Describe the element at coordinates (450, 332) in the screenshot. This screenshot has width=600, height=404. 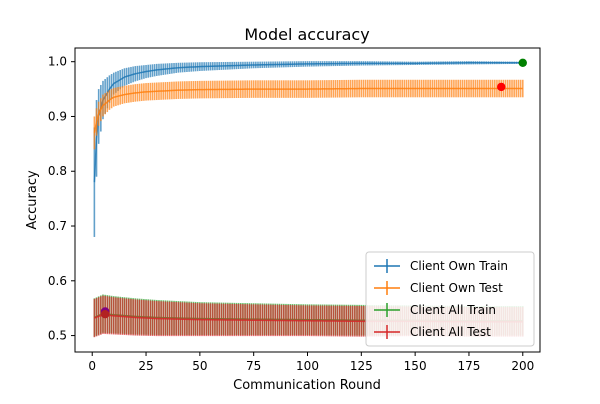
I see `legend-label: Client All Test` at that location.